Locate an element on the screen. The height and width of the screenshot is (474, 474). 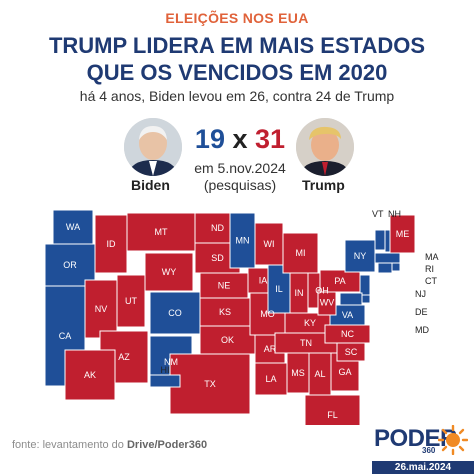
state-co is located at coordinates (175, 313).